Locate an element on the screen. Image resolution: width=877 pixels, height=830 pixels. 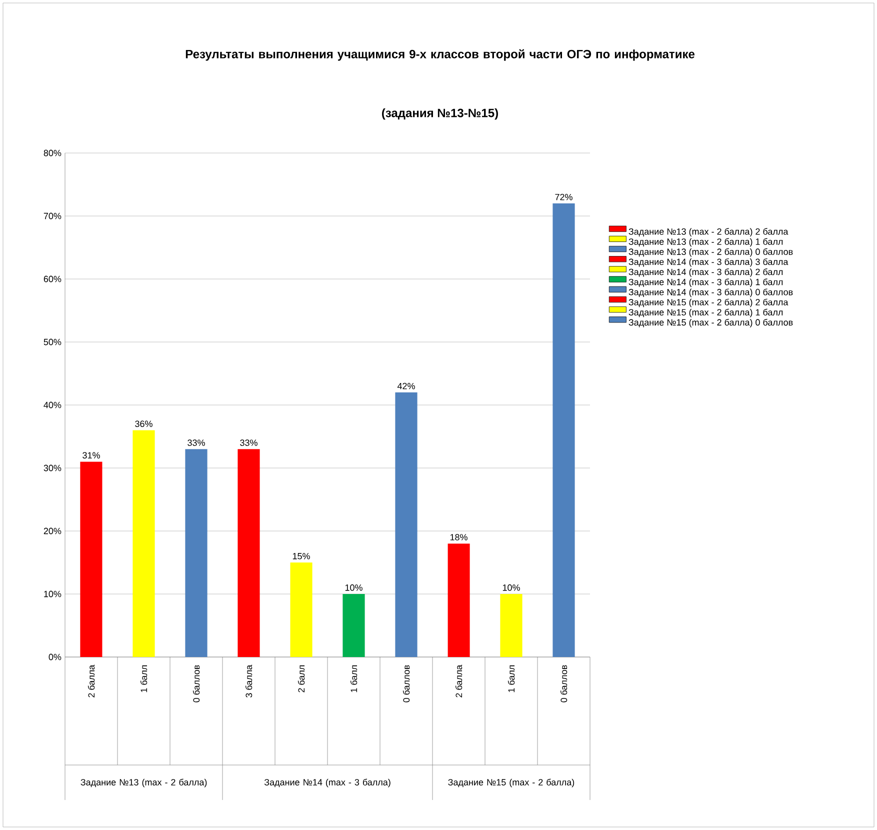
text: 15% is located at coordinates (301, 556).